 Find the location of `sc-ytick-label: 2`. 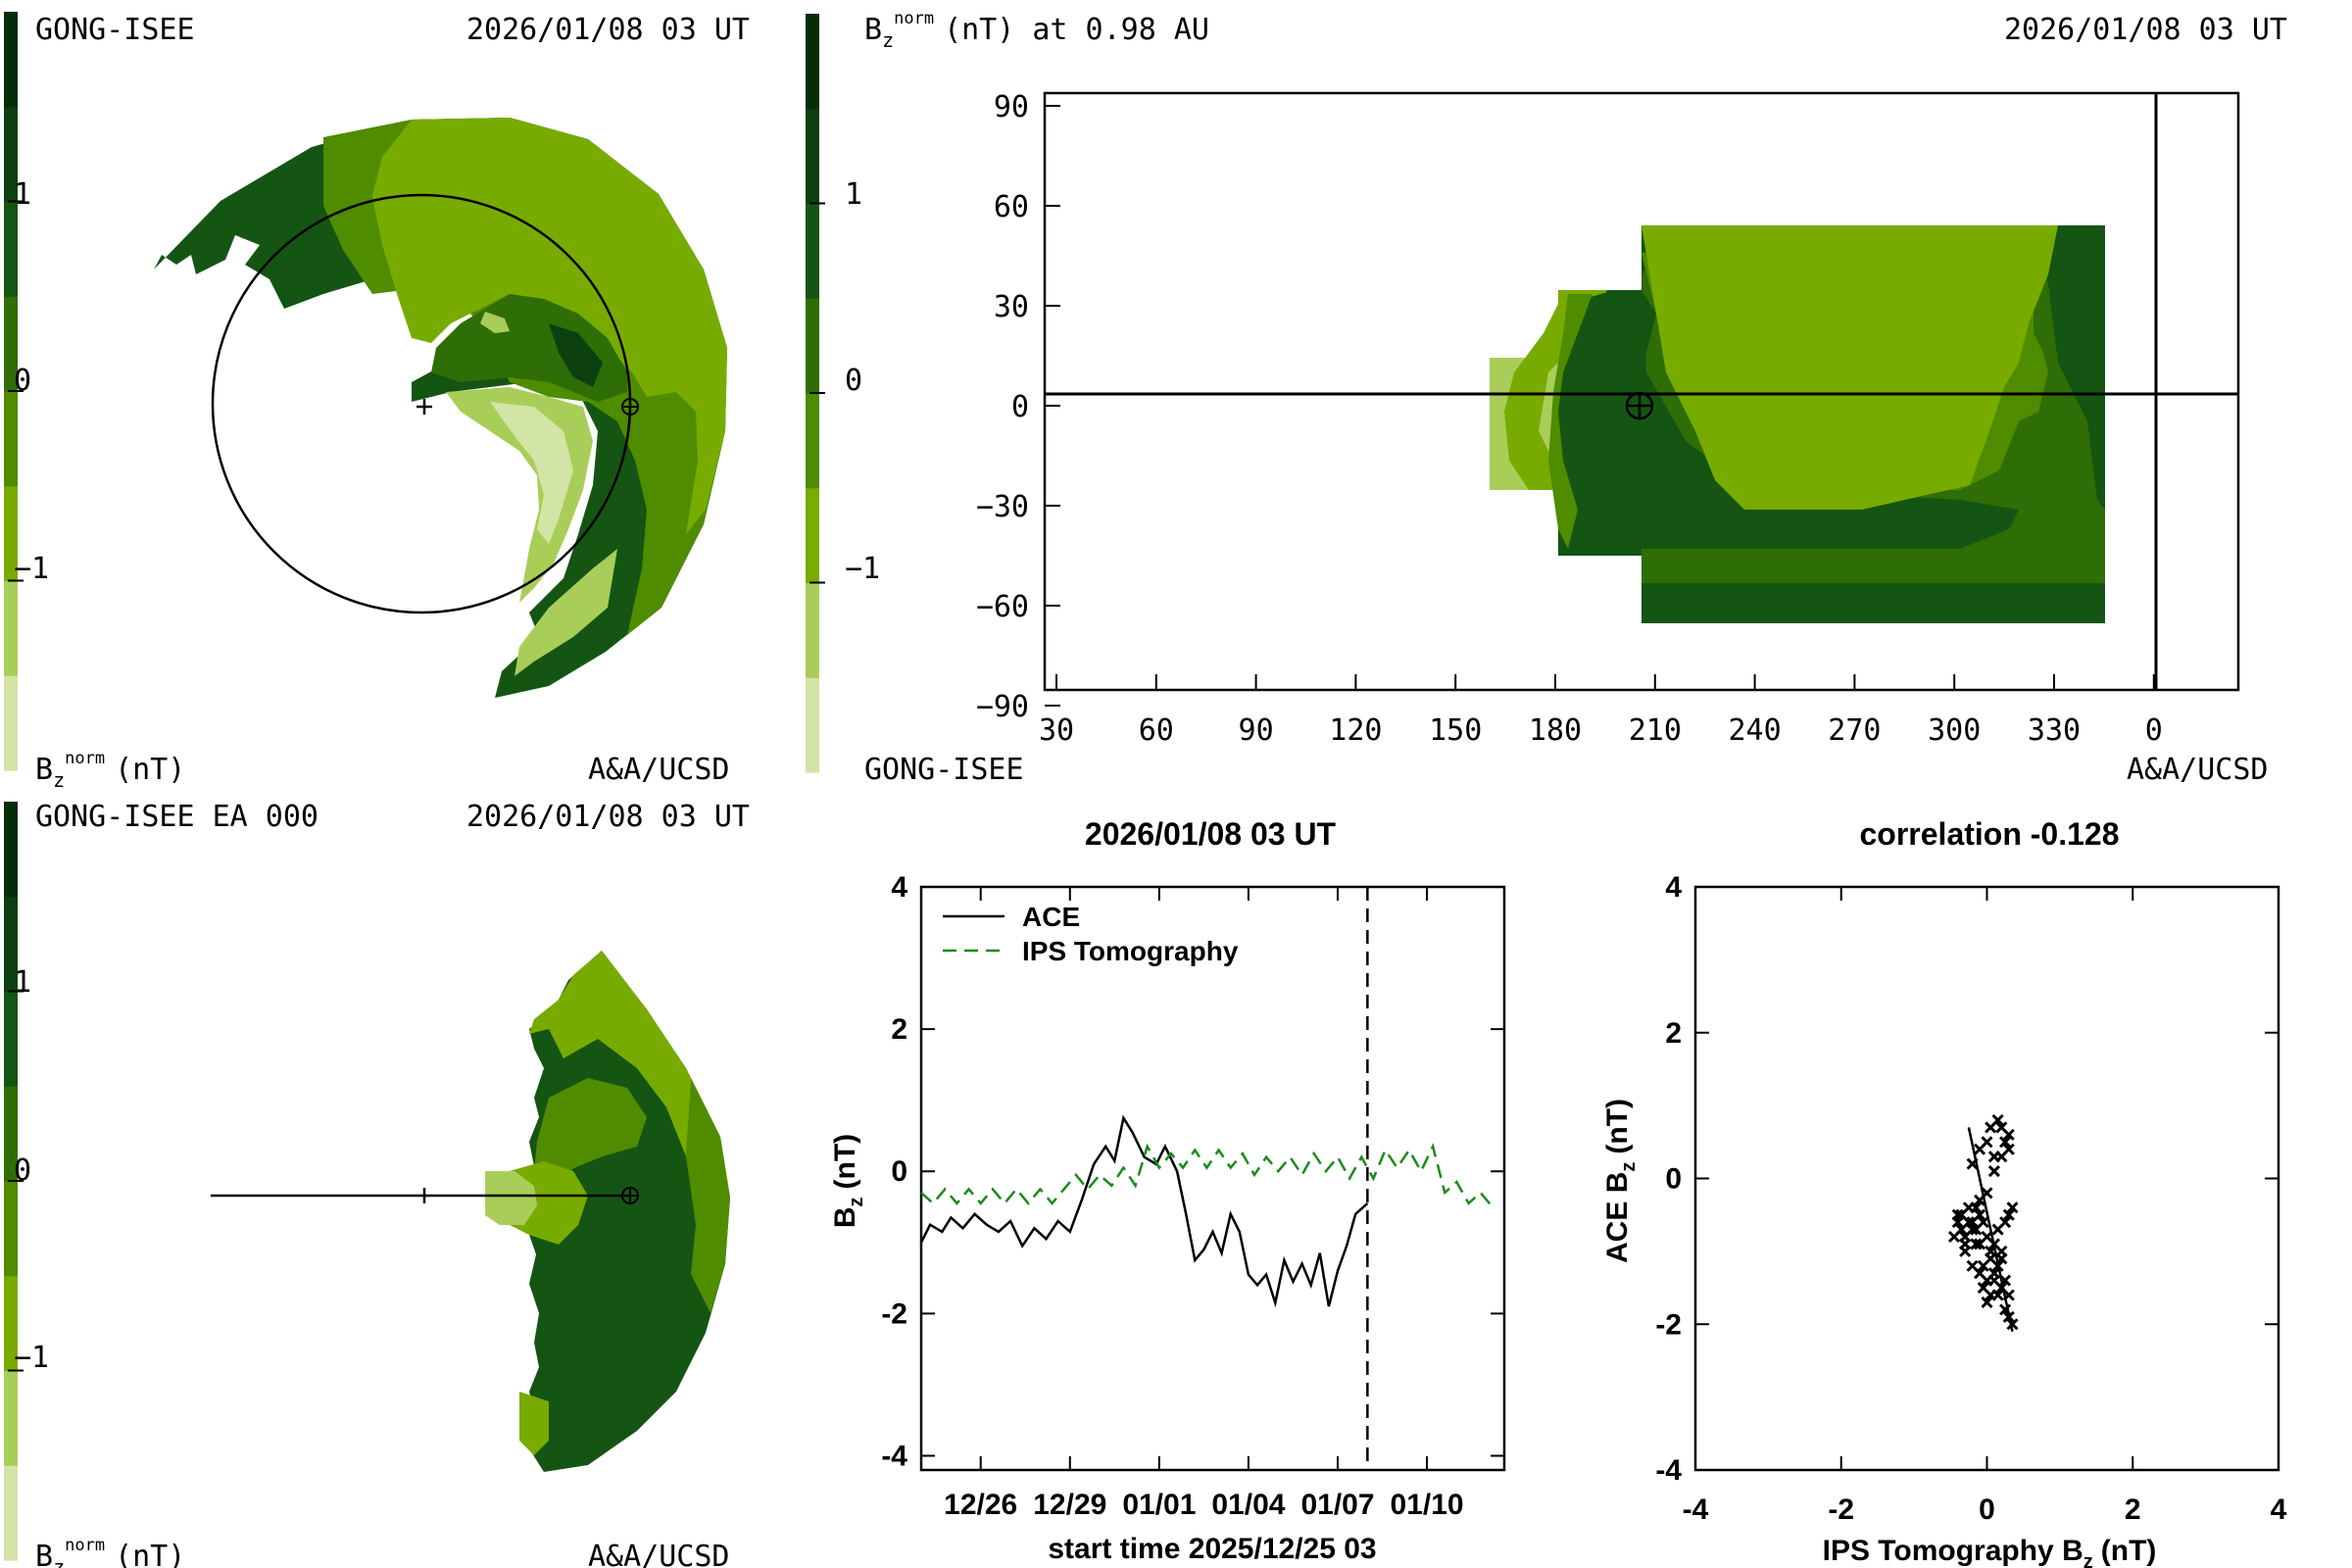

sc-ytick-label: 2 is located at coordinates (1673, 1033).